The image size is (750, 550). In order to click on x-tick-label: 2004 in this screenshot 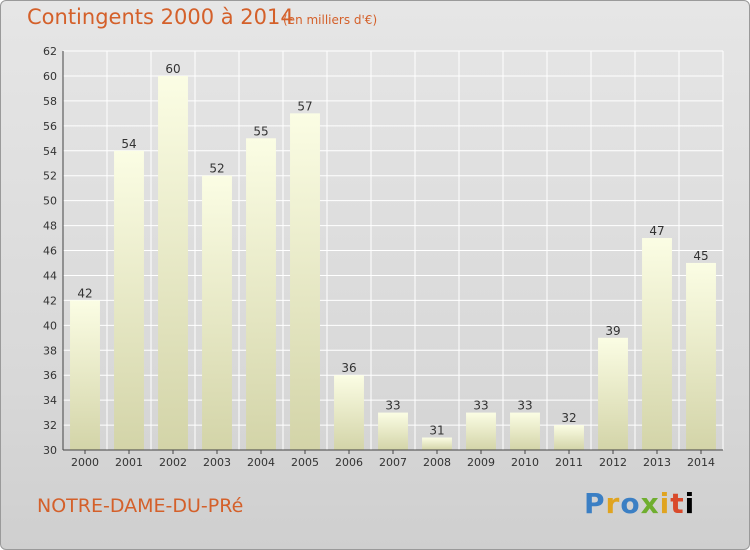, I will do `click(261, 462)`.